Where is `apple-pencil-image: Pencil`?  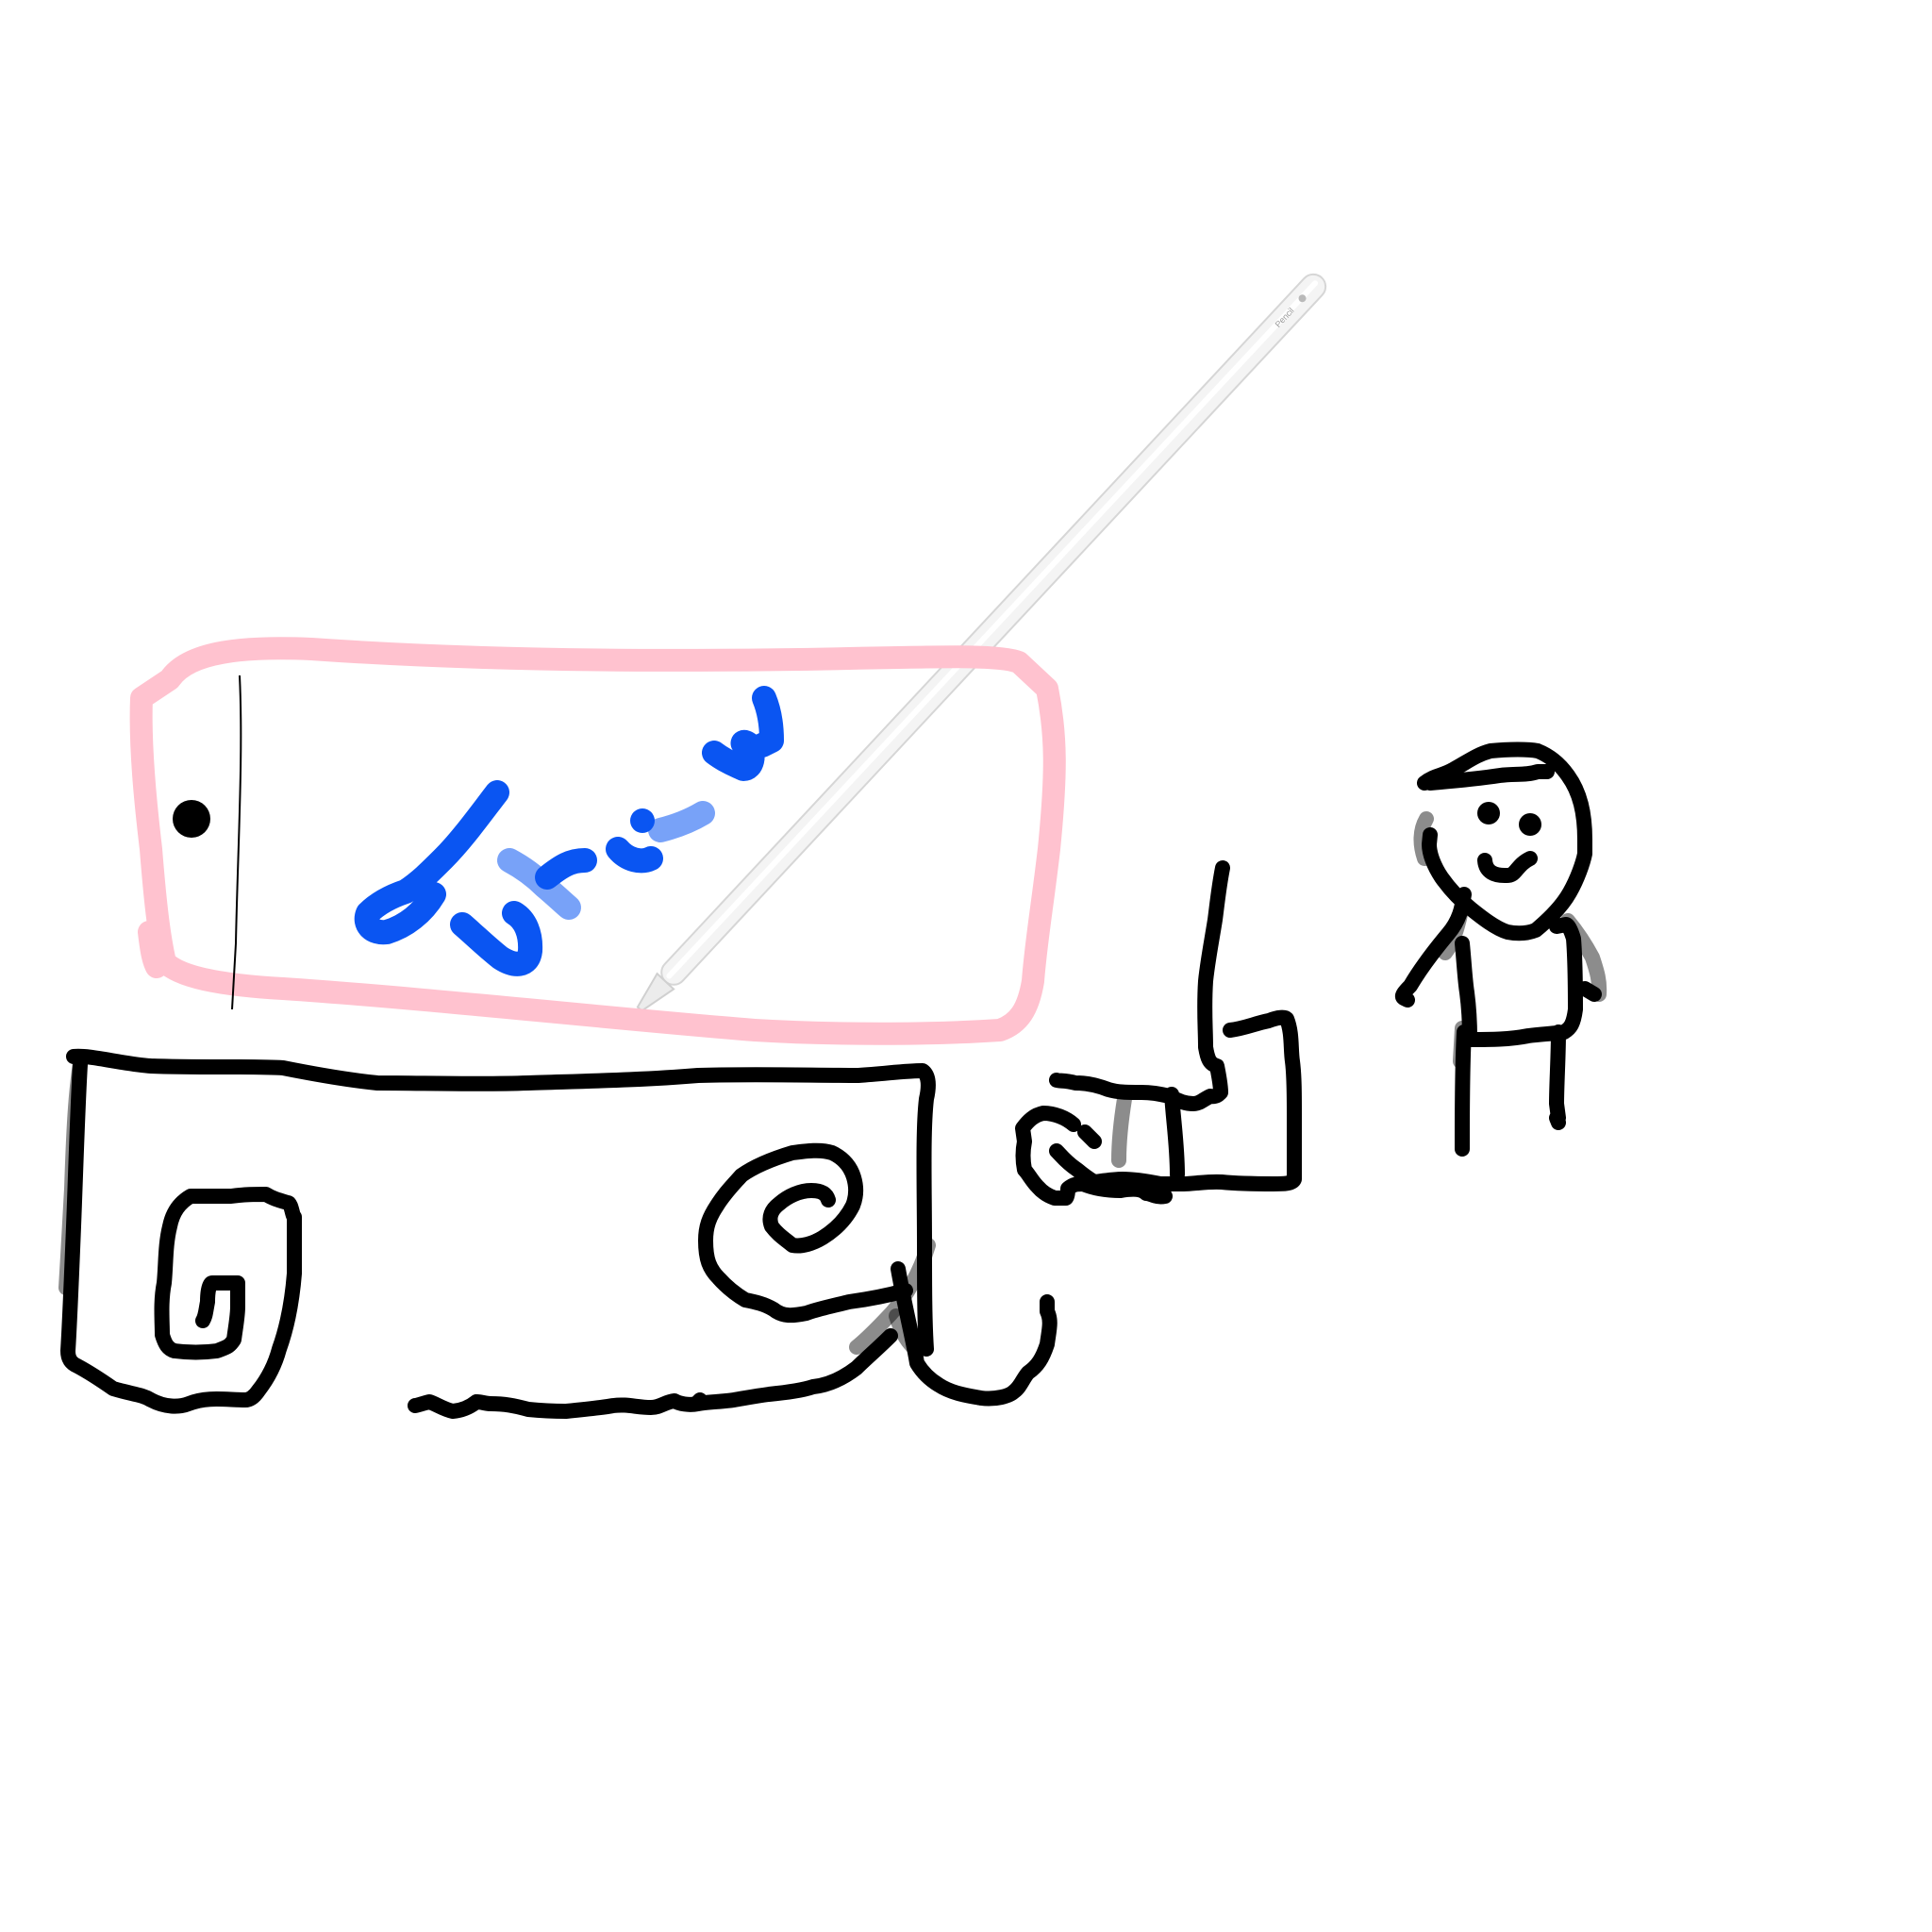 apple-pencil-image: Pencil is located at coordinates (981, 643).